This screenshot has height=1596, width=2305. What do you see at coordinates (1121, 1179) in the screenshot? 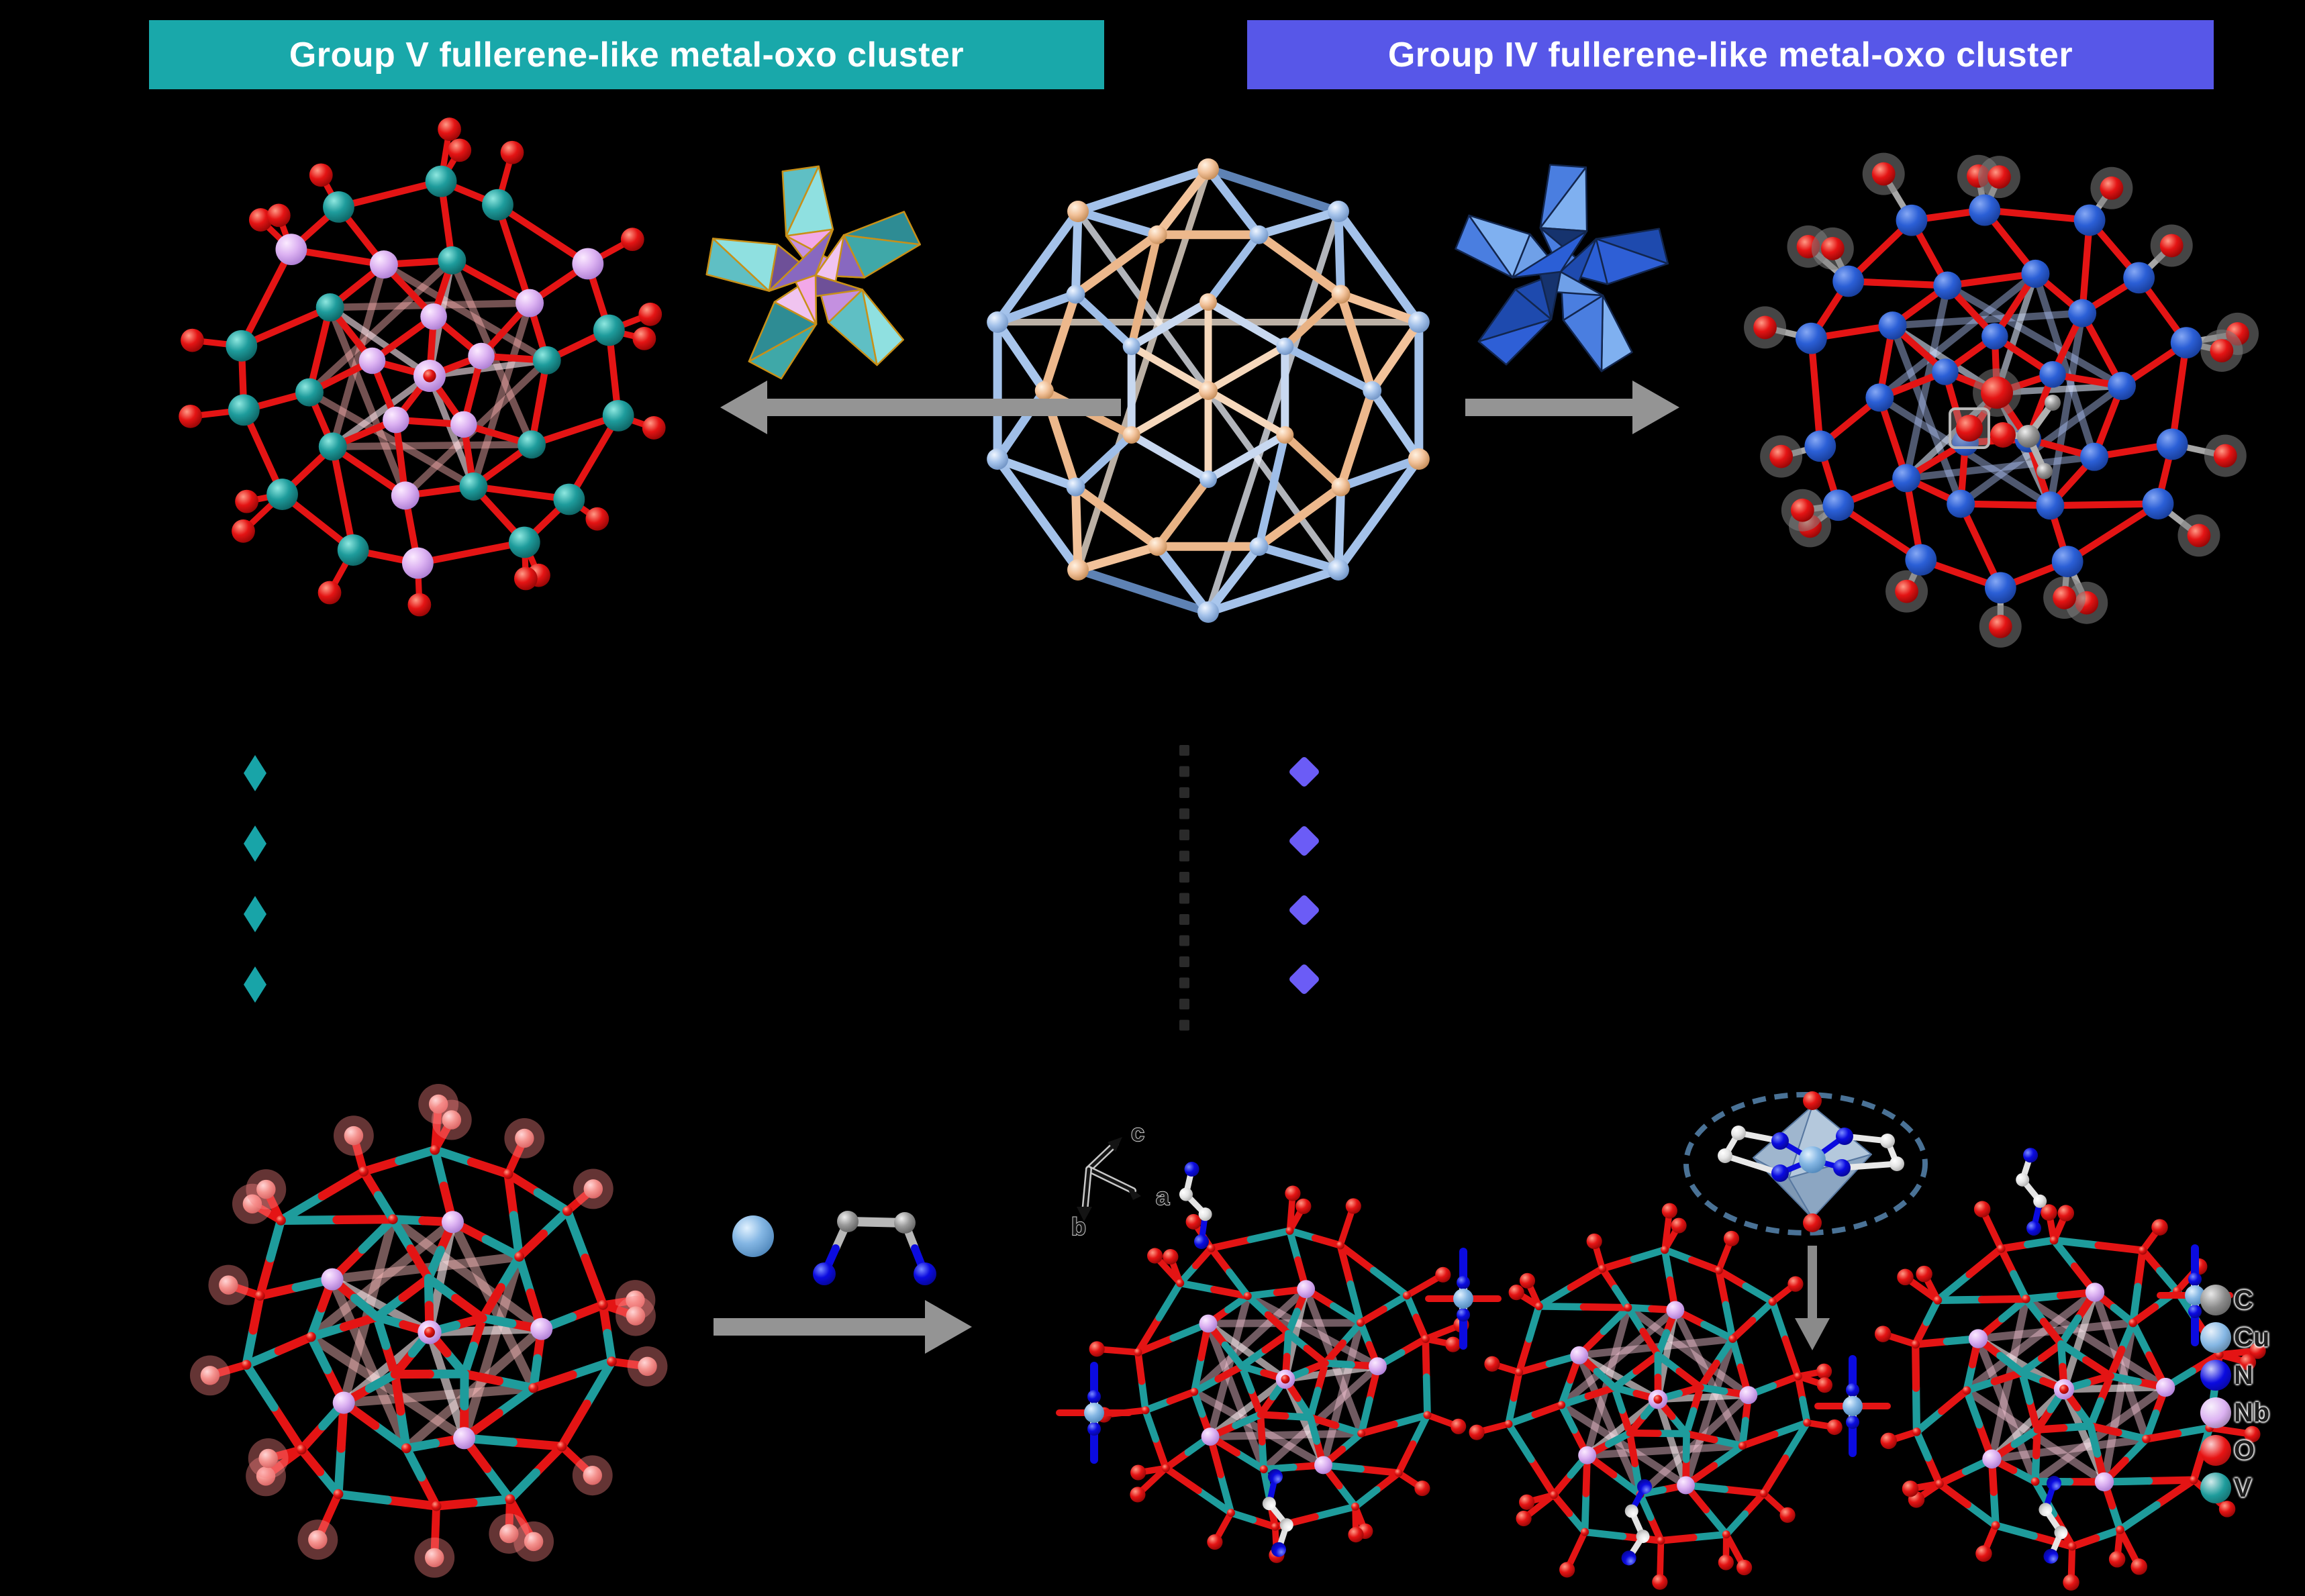
I see `axis-indicator: c a b` at bounding box center [1121, 1179].